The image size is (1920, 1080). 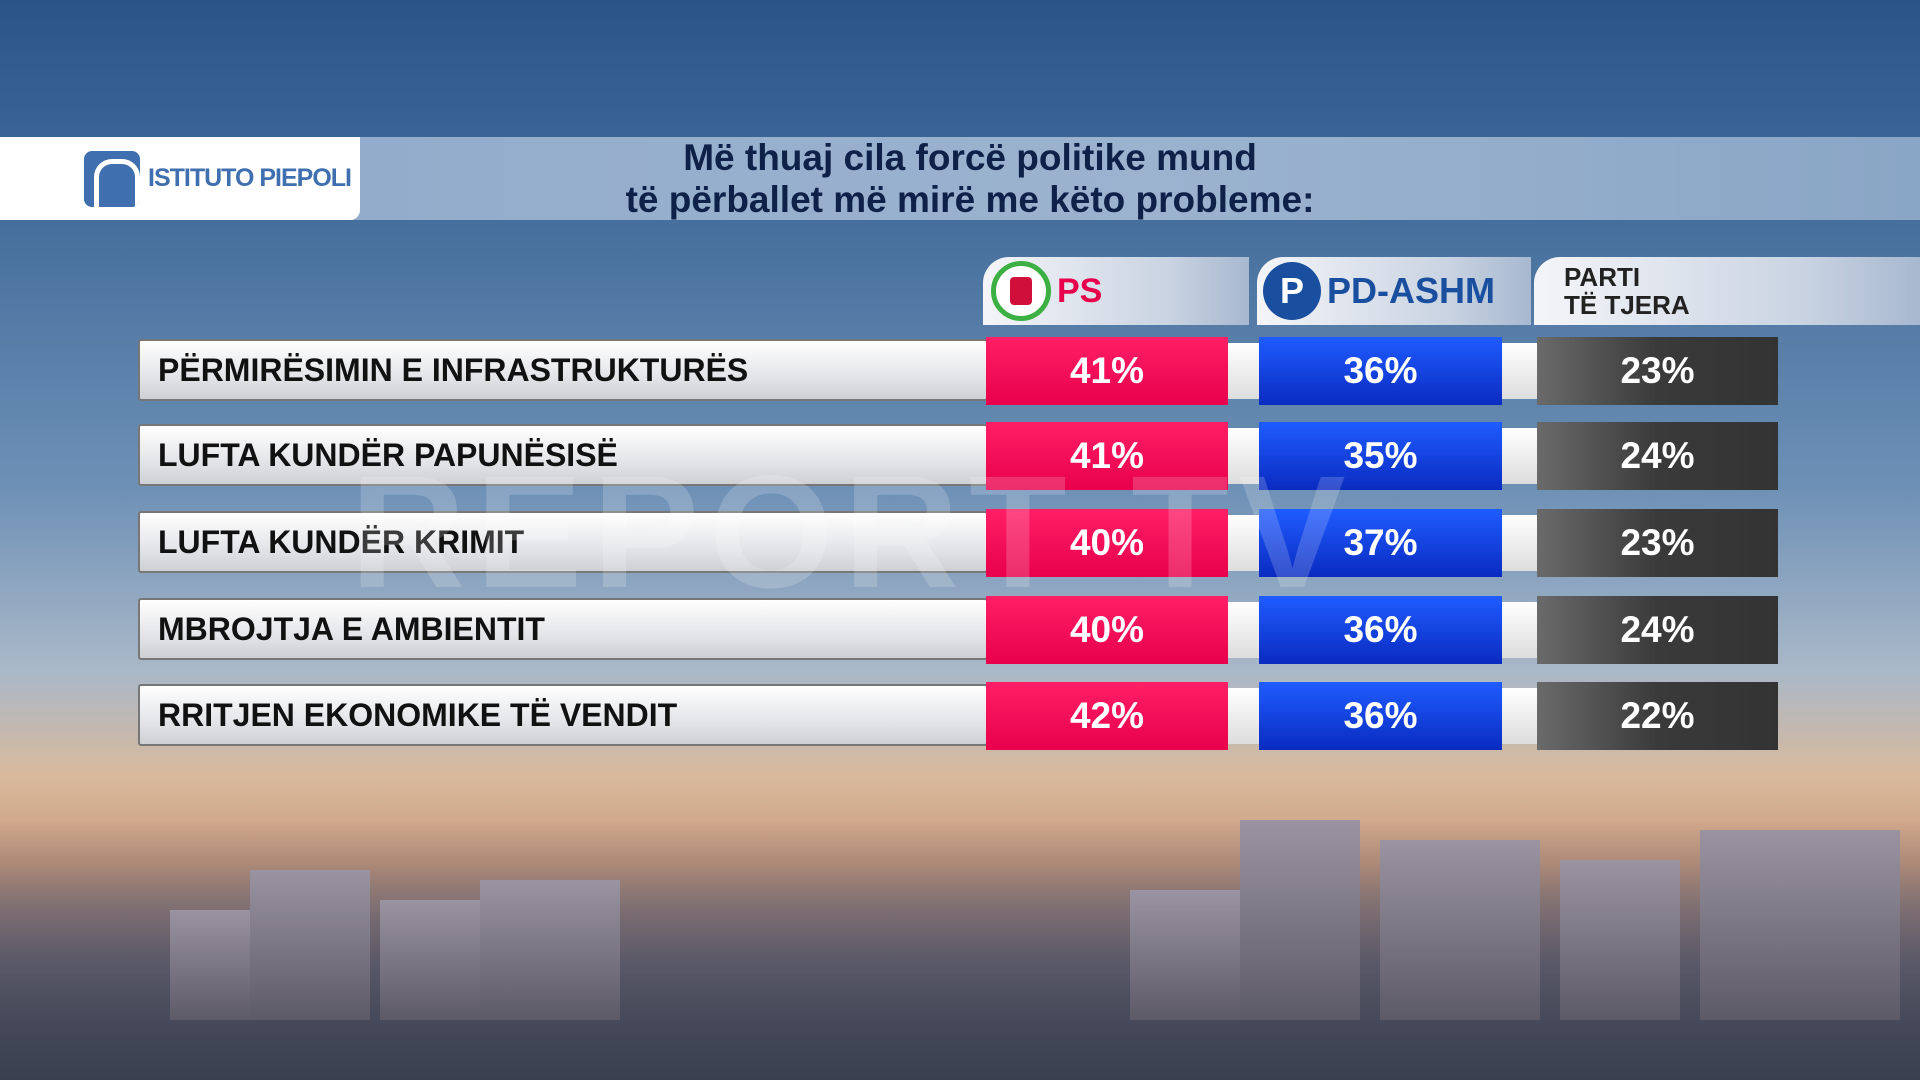 I want to click on issue-label: RRITJEN EKONOMIKE TË VENDIT, so click(x=563, y=715).